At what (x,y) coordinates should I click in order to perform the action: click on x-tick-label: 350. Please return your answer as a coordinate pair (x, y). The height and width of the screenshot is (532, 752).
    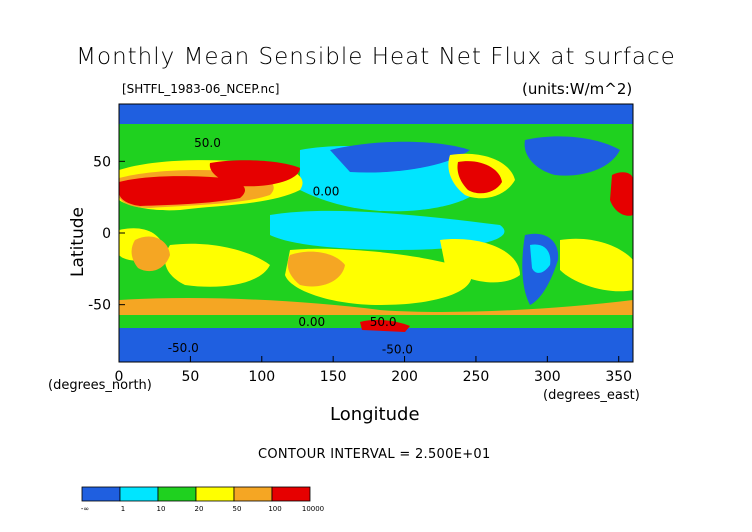
    Looking at the image, I should click on (618, 377).